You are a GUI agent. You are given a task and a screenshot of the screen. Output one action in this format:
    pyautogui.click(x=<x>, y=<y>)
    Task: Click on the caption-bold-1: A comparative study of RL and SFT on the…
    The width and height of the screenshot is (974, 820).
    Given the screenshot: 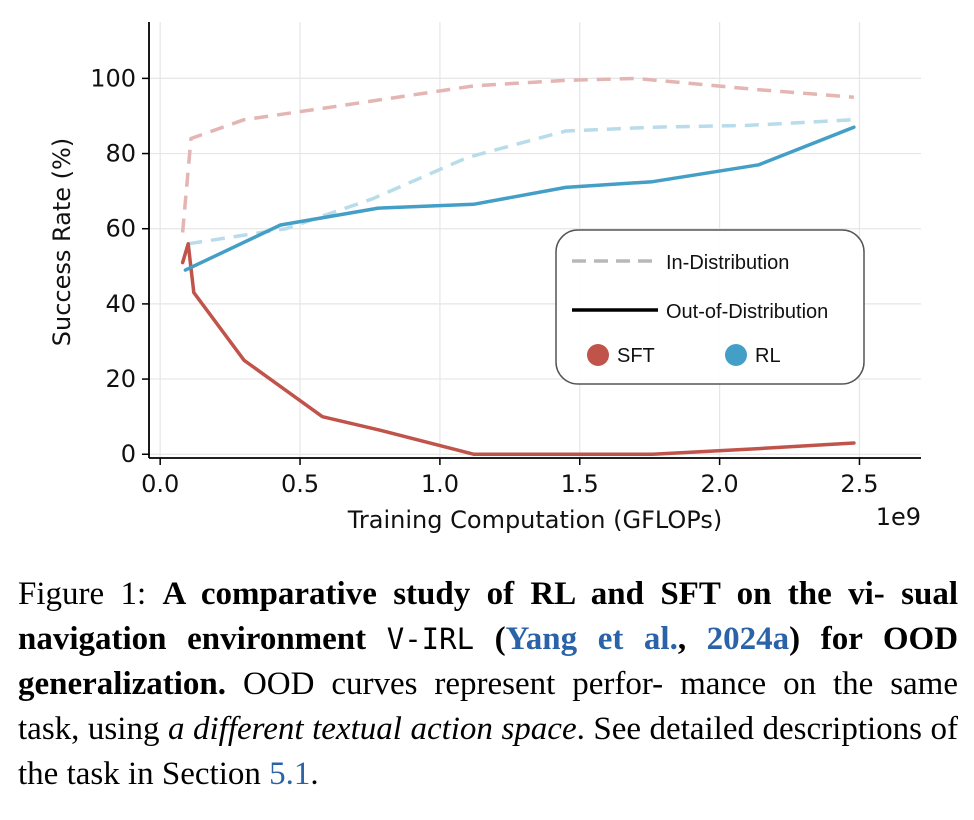 What is the action you would take?
    pyautogui.click(x=523, y=594)
    